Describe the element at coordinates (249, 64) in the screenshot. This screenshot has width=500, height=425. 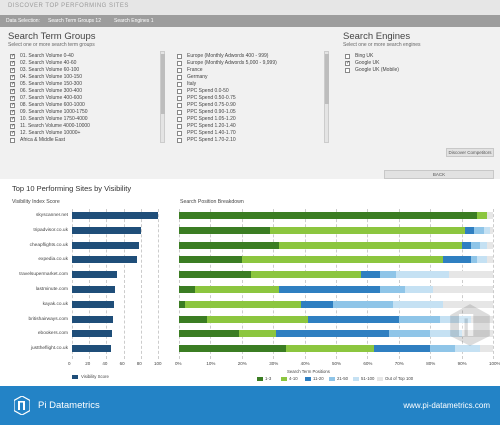
I see `search-term-group-item: Europe (Monthly Adwords 5,000 - 9,999)` at that location.